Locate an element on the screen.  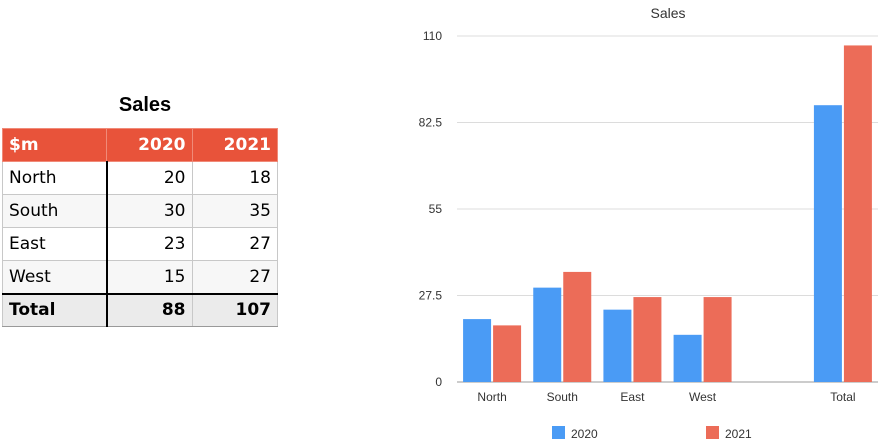
row-label: South is located at coordinates (55, 211).